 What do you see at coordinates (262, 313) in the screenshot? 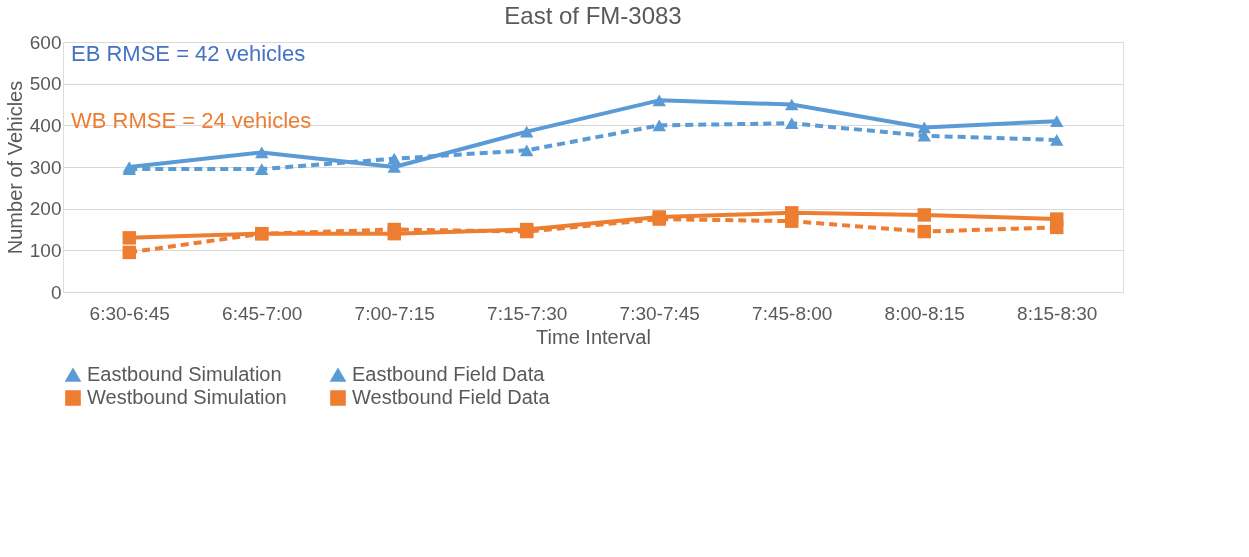
I see `x-tick-label: 6:45-7:00` at bounding box center [262, 313].